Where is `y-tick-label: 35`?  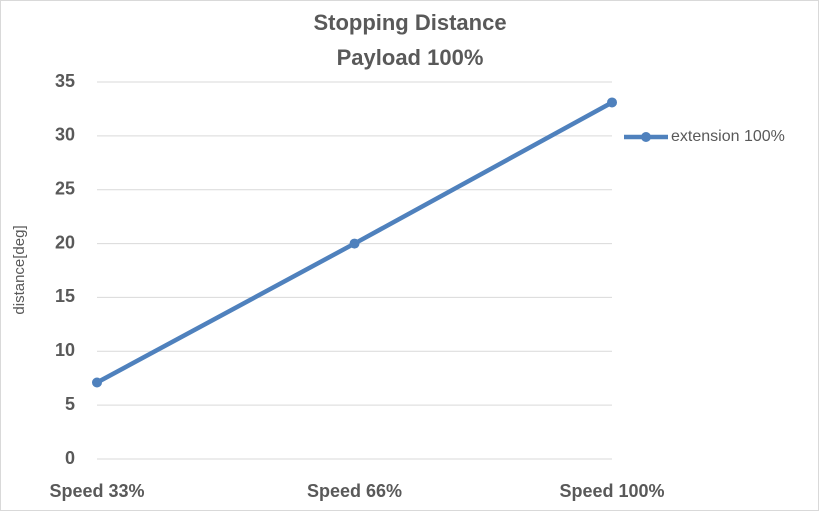 y-tick-label: 35 is located at coordinates (65, 81).